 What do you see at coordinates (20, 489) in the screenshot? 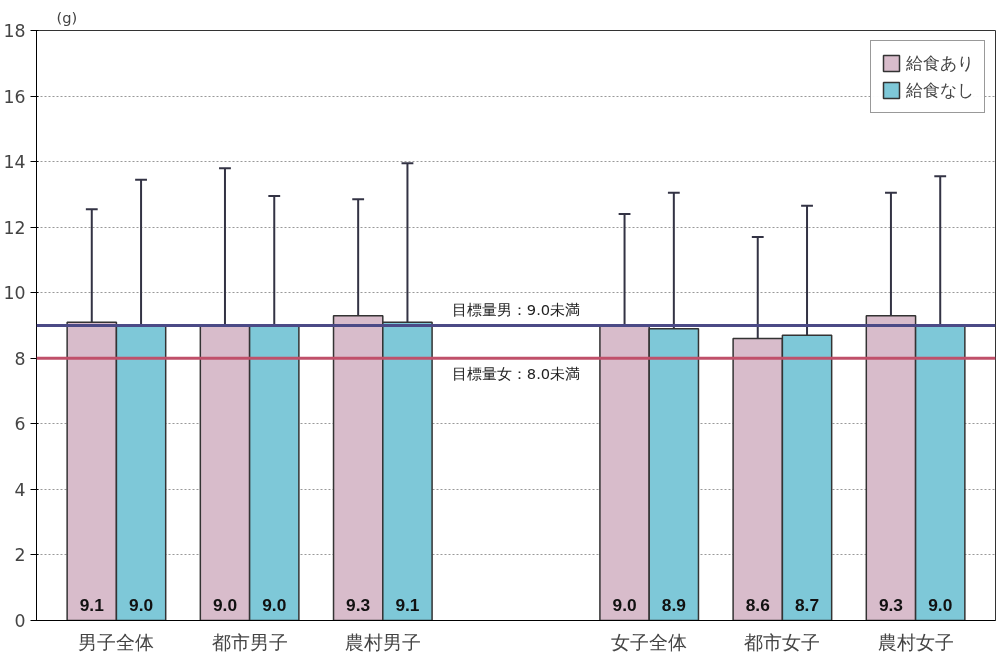
I see `y-tick-label: 4` at bounding box center [20, 489].